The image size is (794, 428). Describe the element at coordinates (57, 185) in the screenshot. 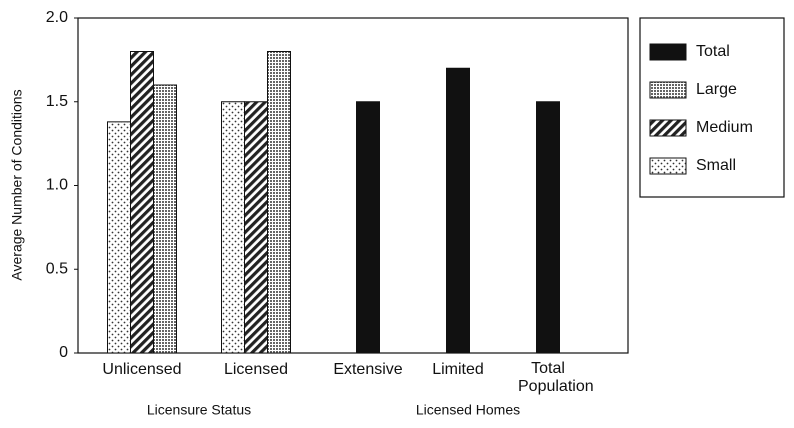

I see `y-tick-label: 1.0` at that location.